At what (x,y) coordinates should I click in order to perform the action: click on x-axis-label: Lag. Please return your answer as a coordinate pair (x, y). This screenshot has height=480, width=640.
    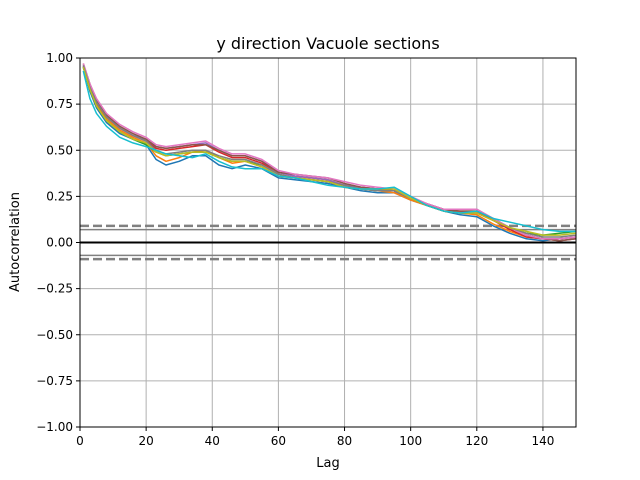
    Looking at the image, I should click on (327, 463).